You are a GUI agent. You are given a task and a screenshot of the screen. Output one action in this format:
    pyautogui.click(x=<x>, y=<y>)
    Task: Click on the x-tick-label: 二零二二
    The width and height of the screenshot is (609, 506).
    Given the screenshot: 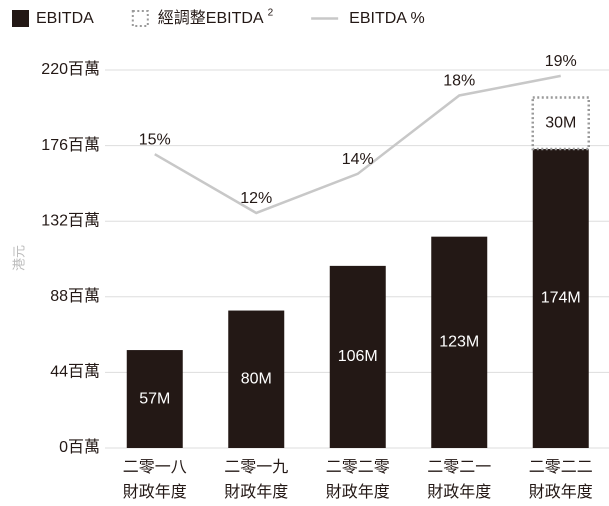 What is the action you would take?
    pyautogui.click(x=561, y=467)
    